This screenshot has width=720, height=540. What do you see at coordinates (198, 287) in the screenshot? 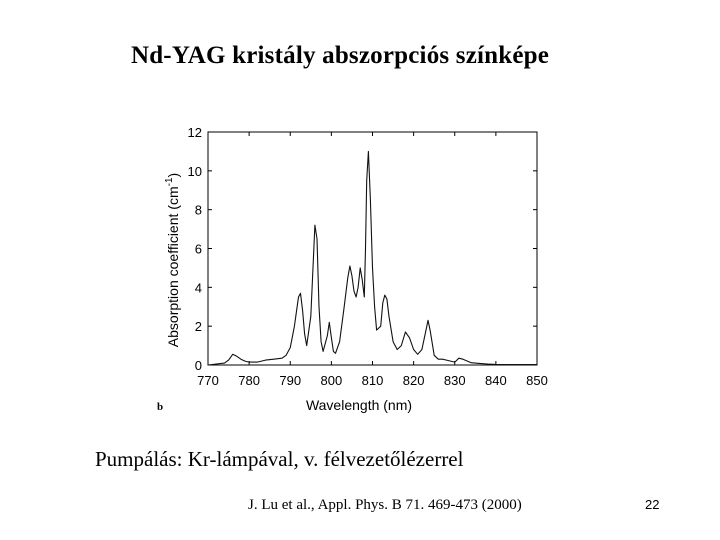
I see `y-tick-label: 4` at bounding box center [198, 287].